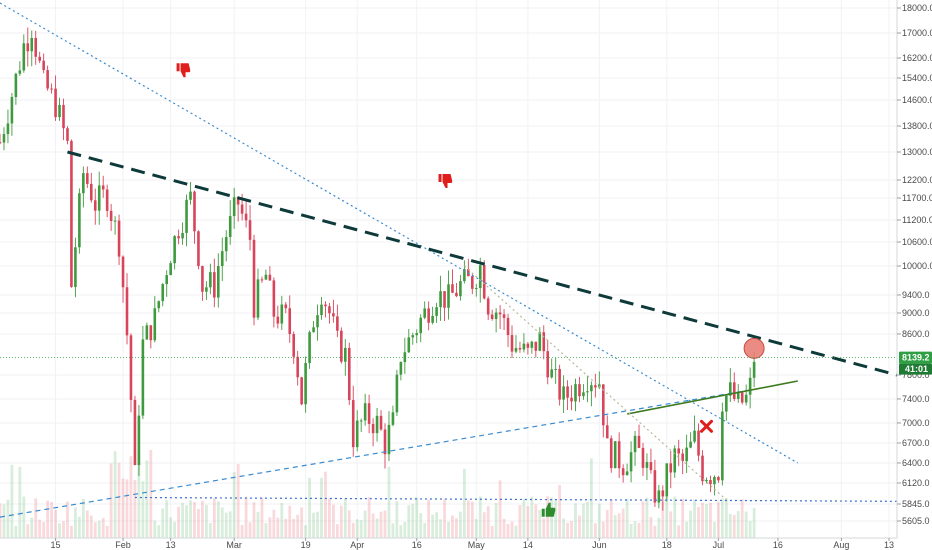 Image resolution: width=932 pixels, height=550 pixels. Describe the element at coordinates (706, 426) in the screenshot. I see `cross-icon` at that location.